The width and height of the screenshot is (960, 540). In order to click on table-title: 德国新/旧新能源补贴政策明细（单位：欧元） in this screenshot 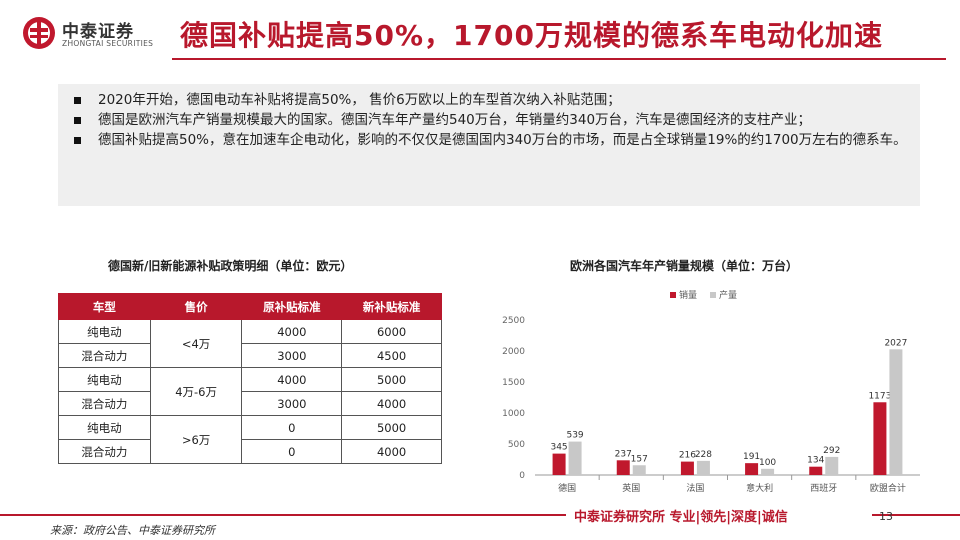, I will do `click(230, 266)`.